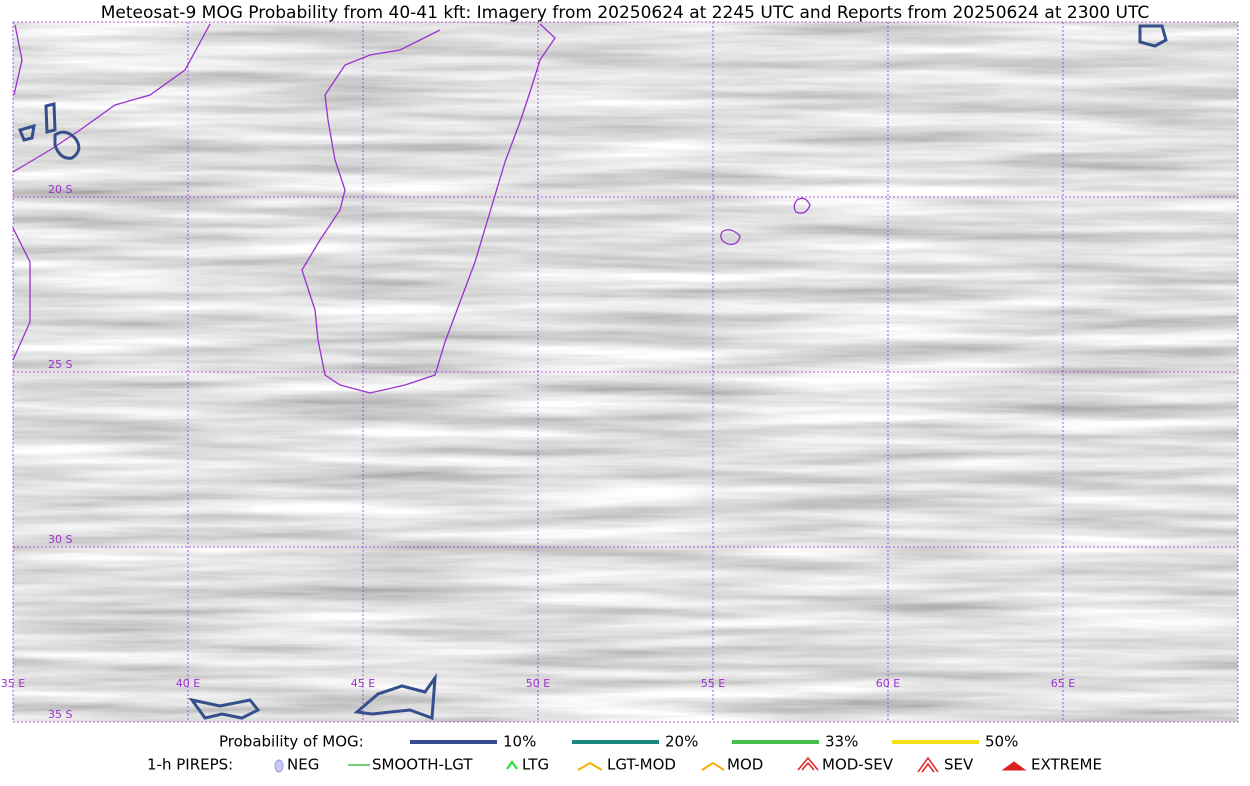 This screenshot has width=1250, height=786. What do you see at coordinates (858, 765) in the screenshot?
I see `legend-label: MOD-SEV` at bounding box center [858, 765].